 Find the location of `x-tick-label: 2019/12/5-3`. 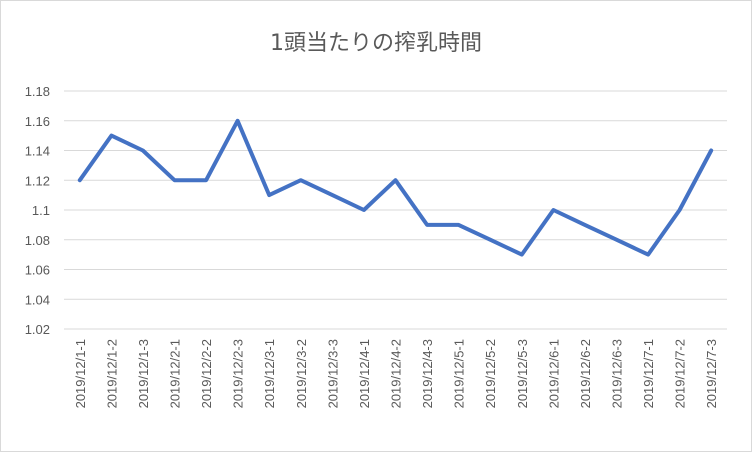

x-tick-label: 2019/12/5-3 is located at coordinates (522, 373).